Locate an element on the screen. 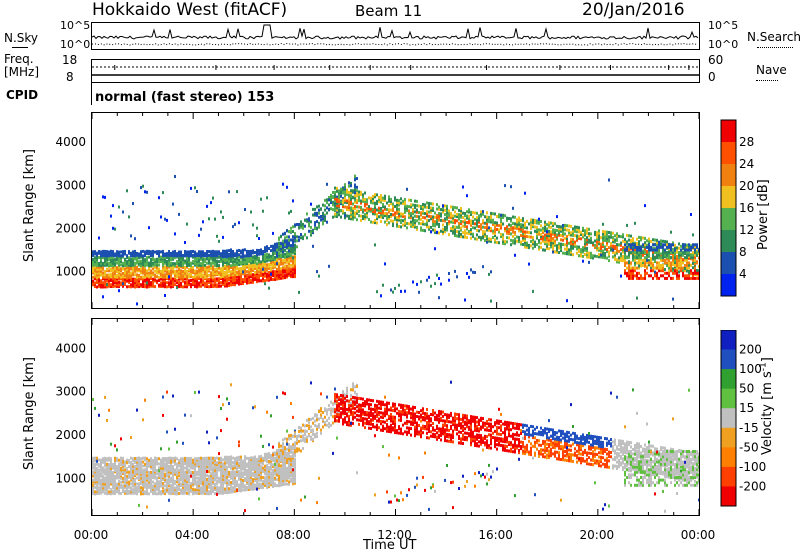 The image size is (800, 554). x-tick-label: 04:00 is located at coordinates (192, 535).